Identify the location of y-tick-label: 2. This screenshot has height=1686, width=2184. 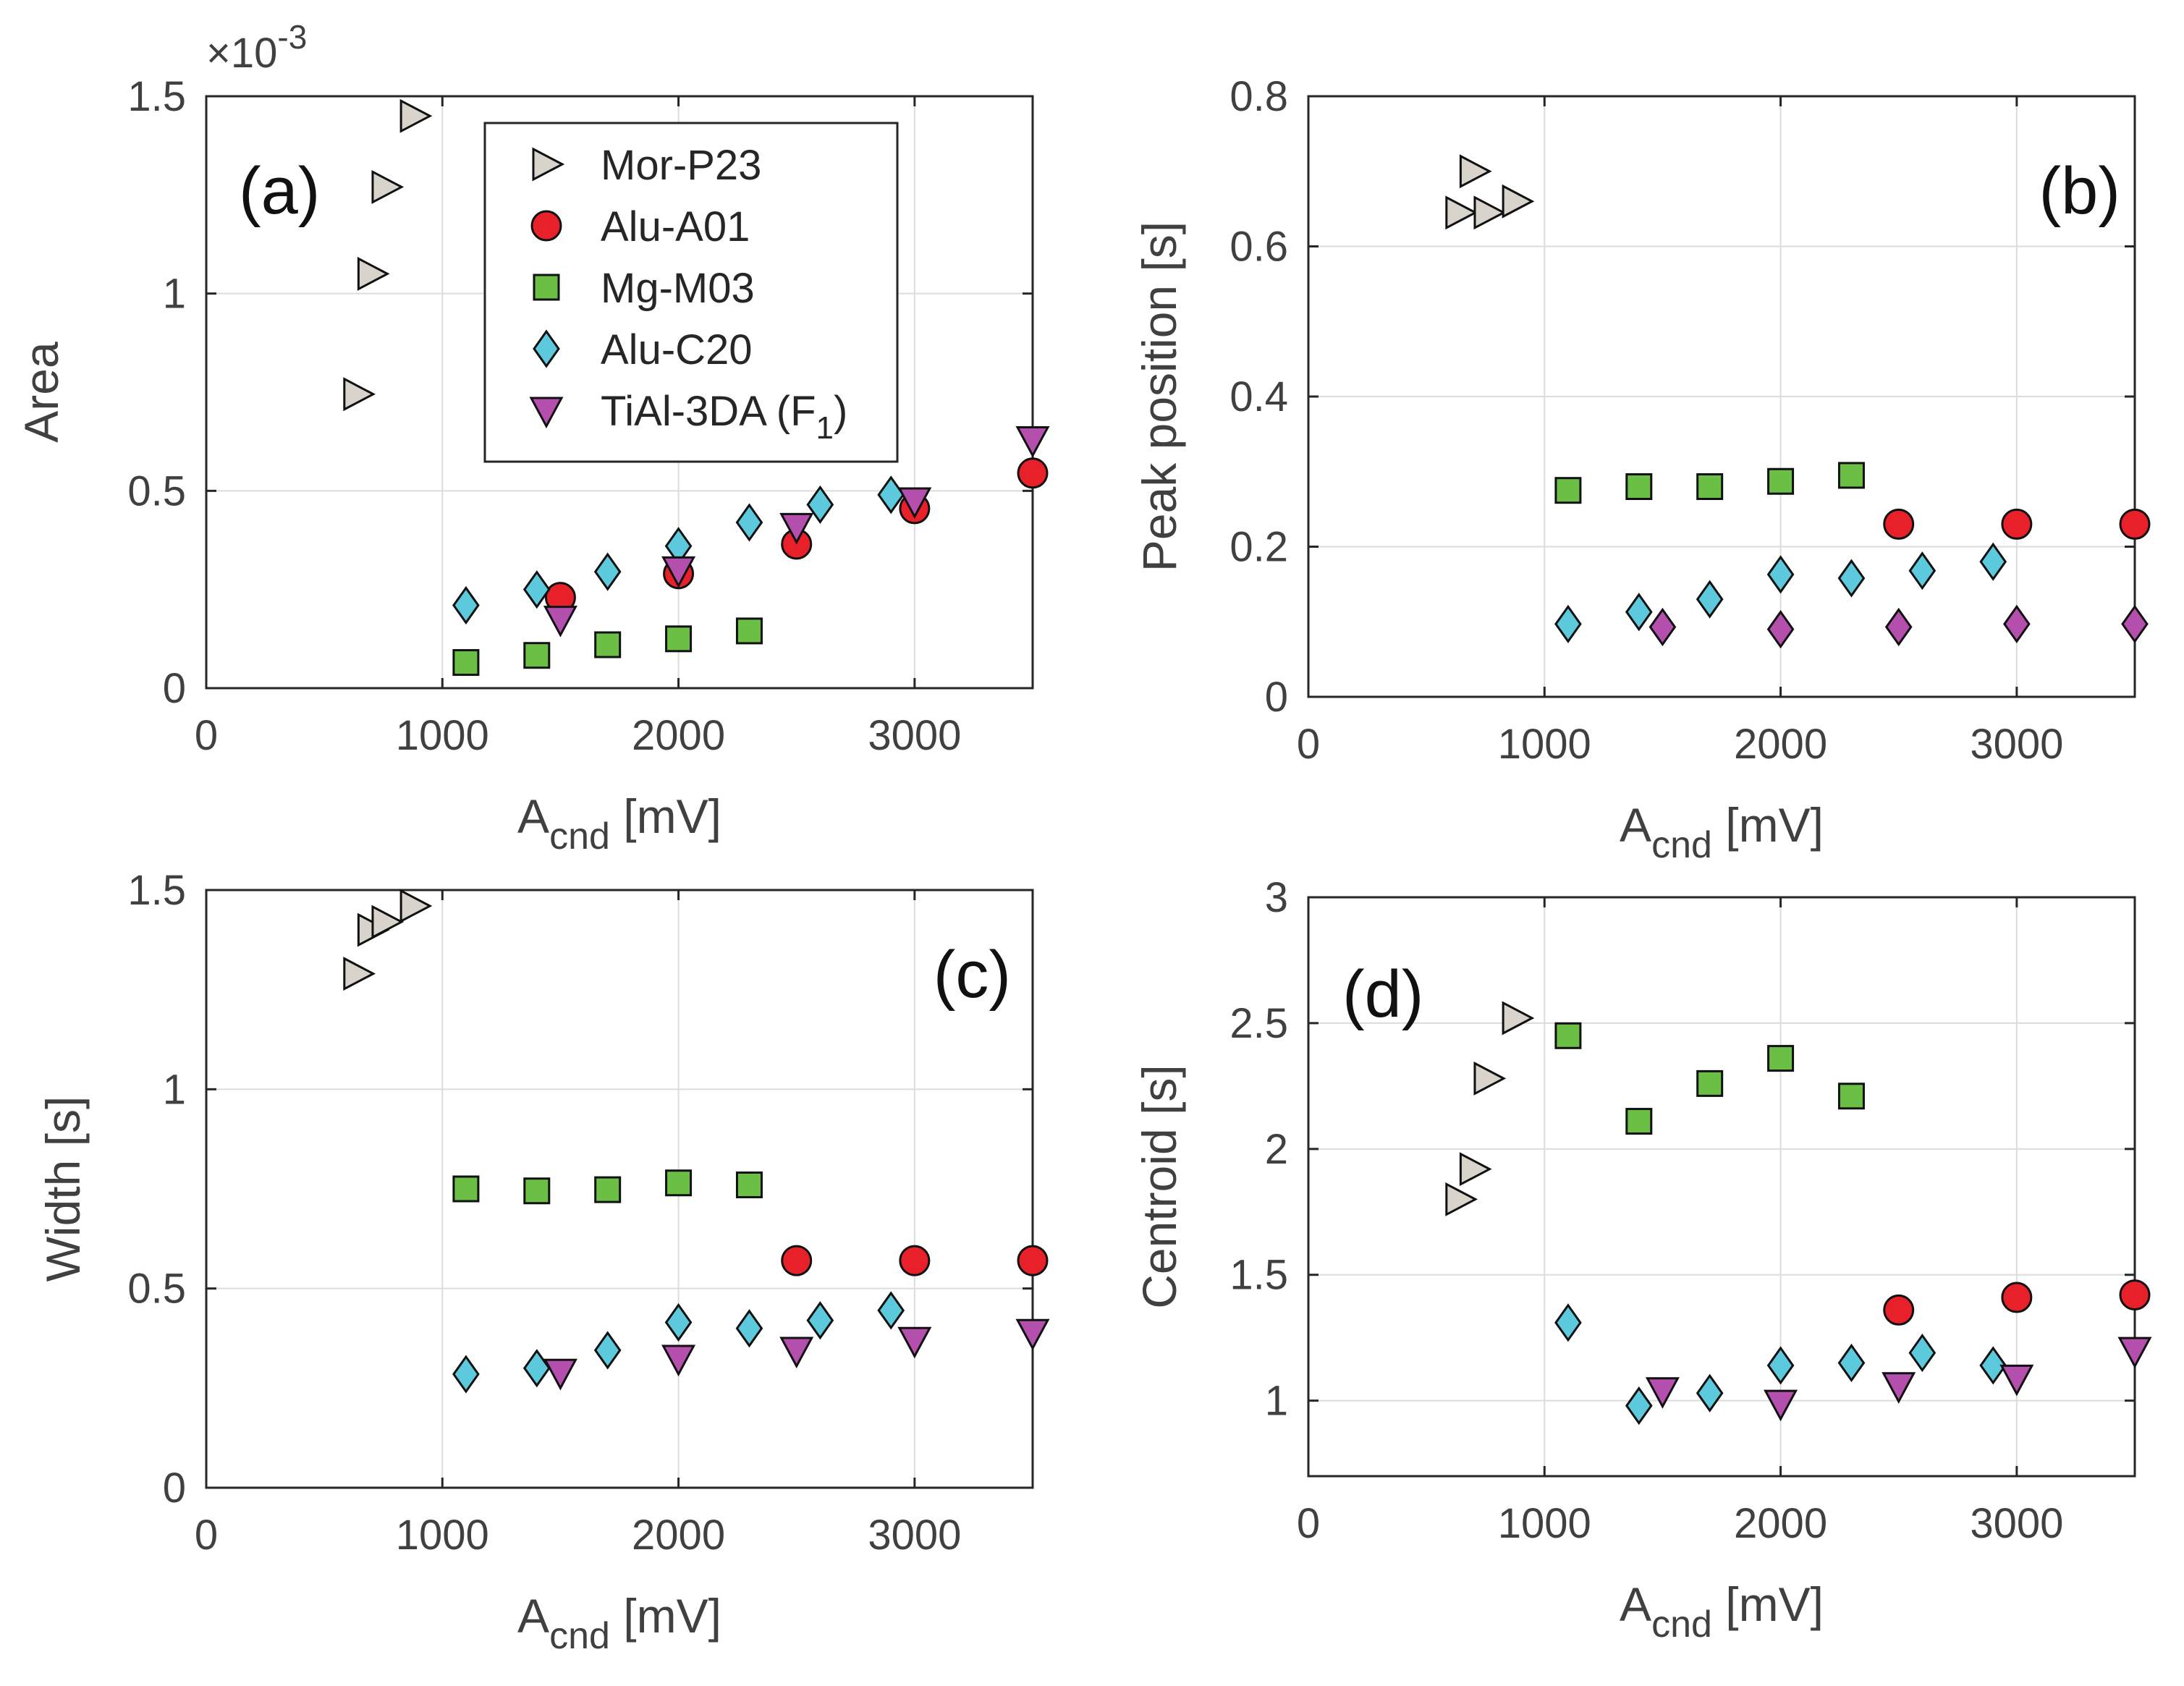
(1276, 1149).